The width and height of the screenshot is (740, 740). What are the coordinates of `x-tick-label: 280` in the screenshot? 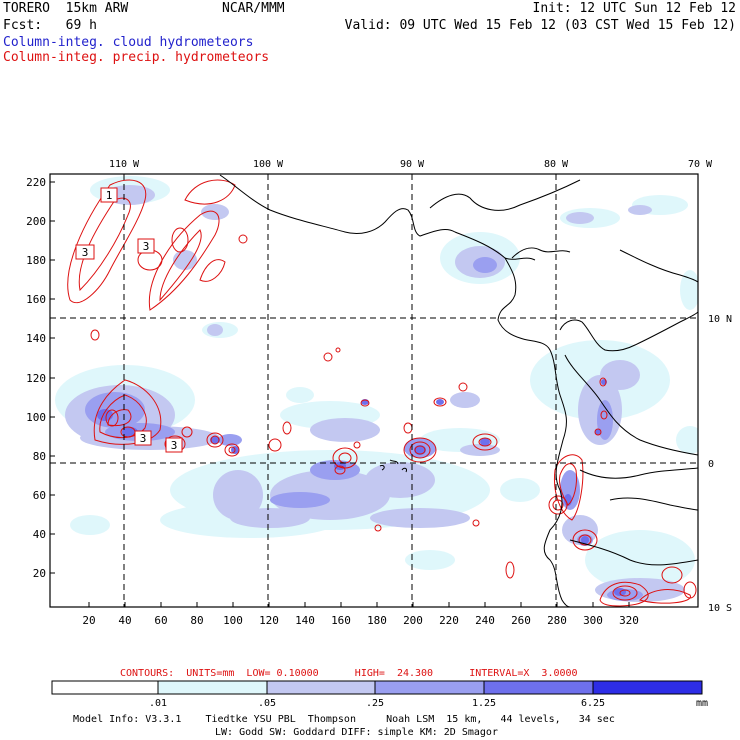 It's located at (557, 620).